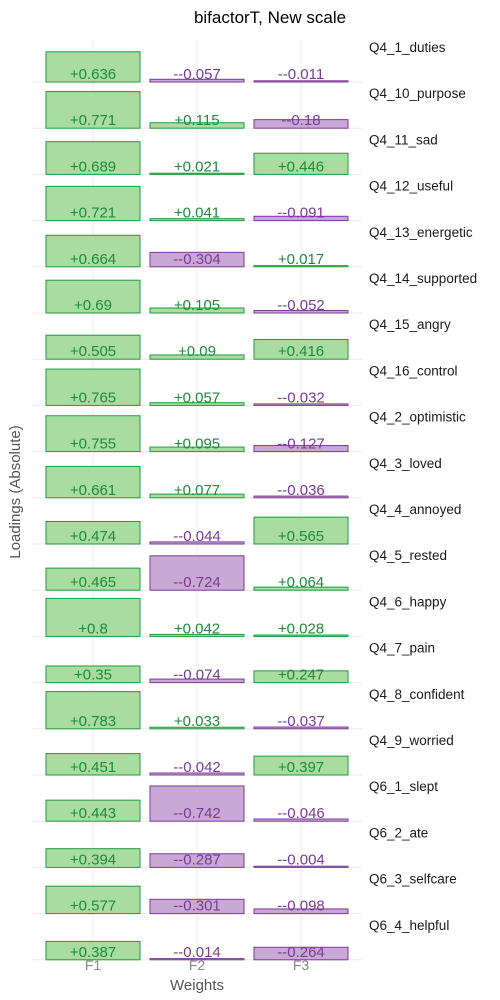 Image resolution: width=500 pixels, height=1000 pixels. Describe the element at coordinates (93, 305) in the screenshot. I see `data-label: +0.69` at that location.